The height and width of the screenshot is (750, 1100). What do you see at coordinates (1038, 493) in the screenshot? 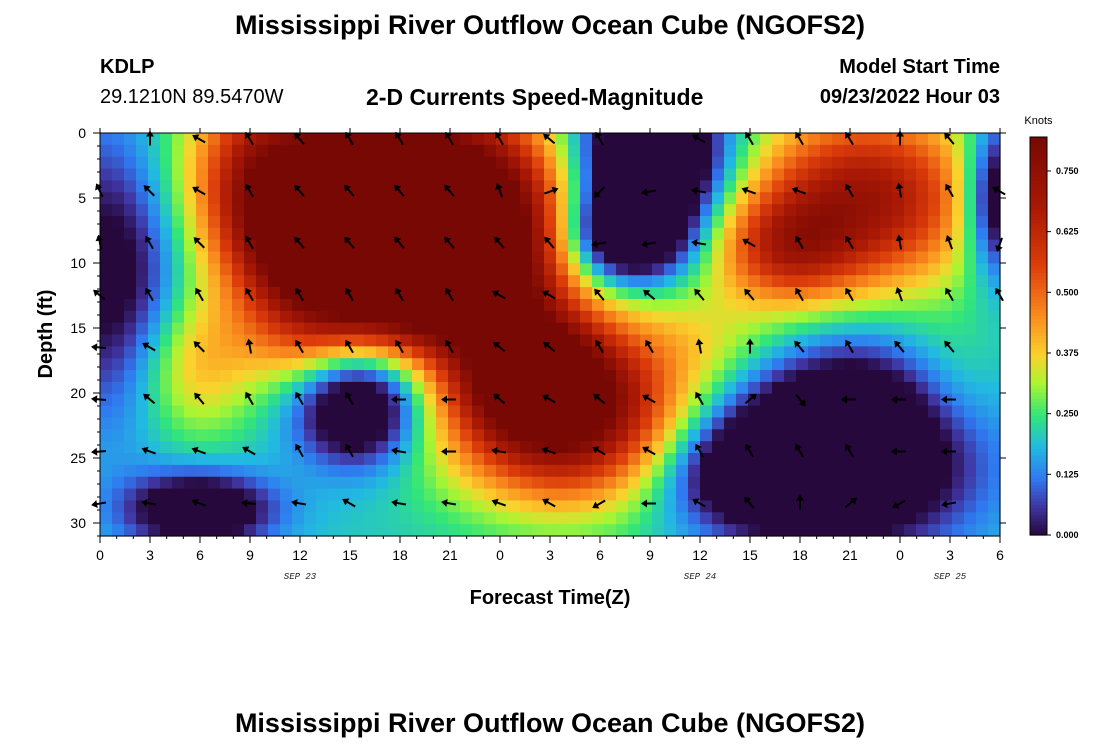
I see `colorbar-segment` at bounding box center [1038, 493].